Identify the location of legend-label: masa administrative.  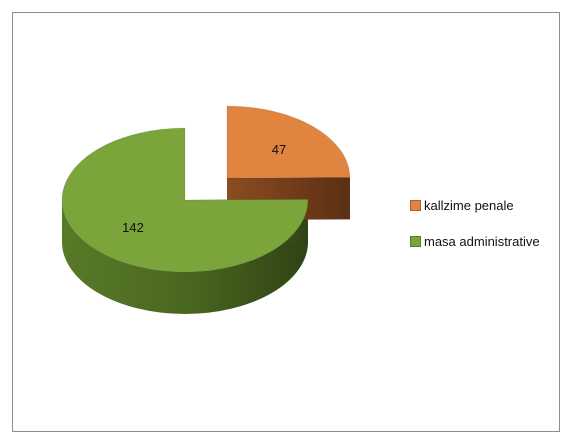
(482, 241).